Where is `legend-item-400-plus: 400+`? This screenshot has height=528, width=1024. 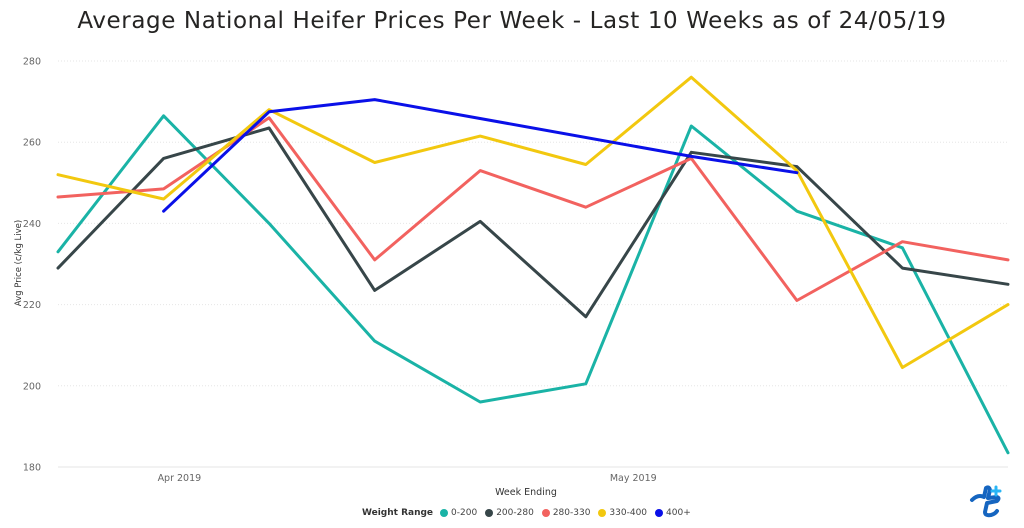 legend-item-400-plus: 400+ is located at coordinates (673, 513).